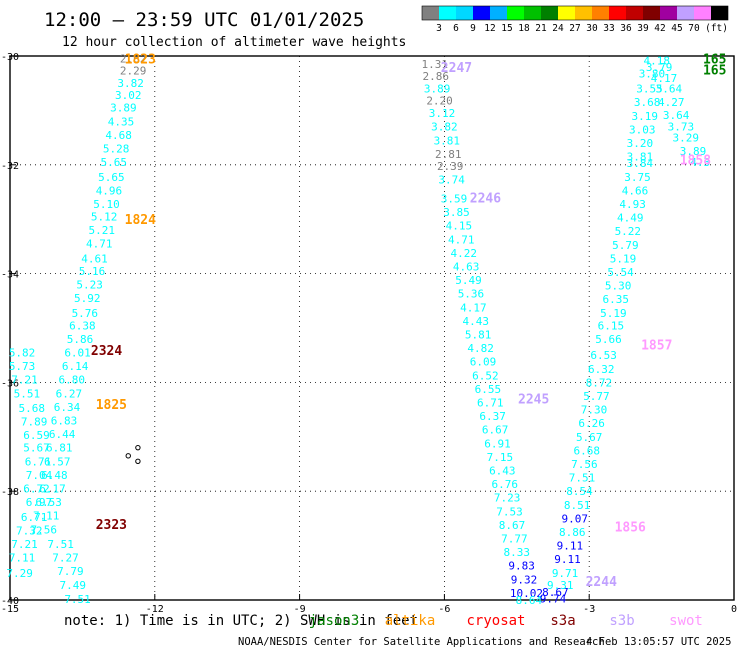  I want to click on wave-height-point: 6.53, so click(48, 502).